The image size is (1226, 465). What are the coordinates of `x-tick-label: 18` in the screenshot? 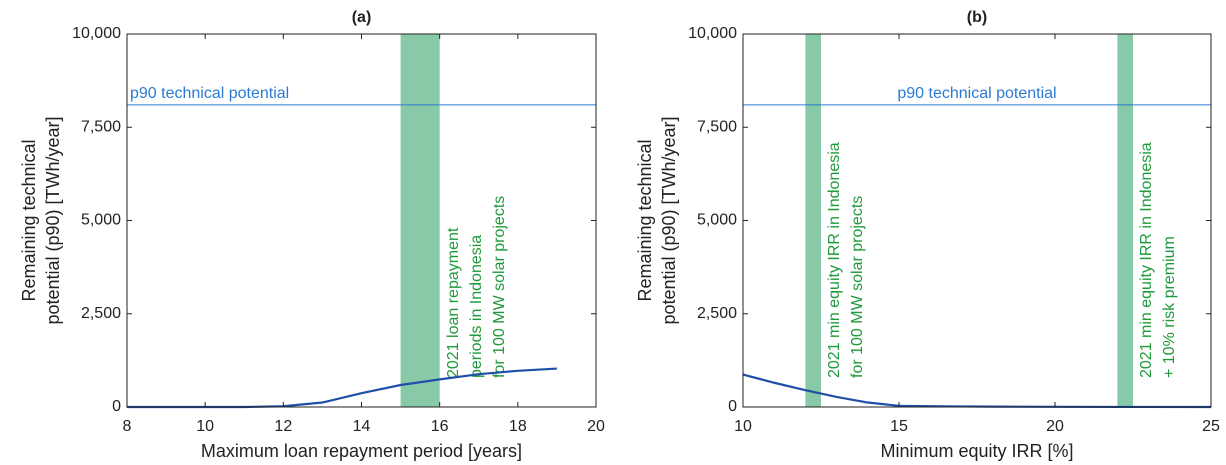 It's located at (518, 426).